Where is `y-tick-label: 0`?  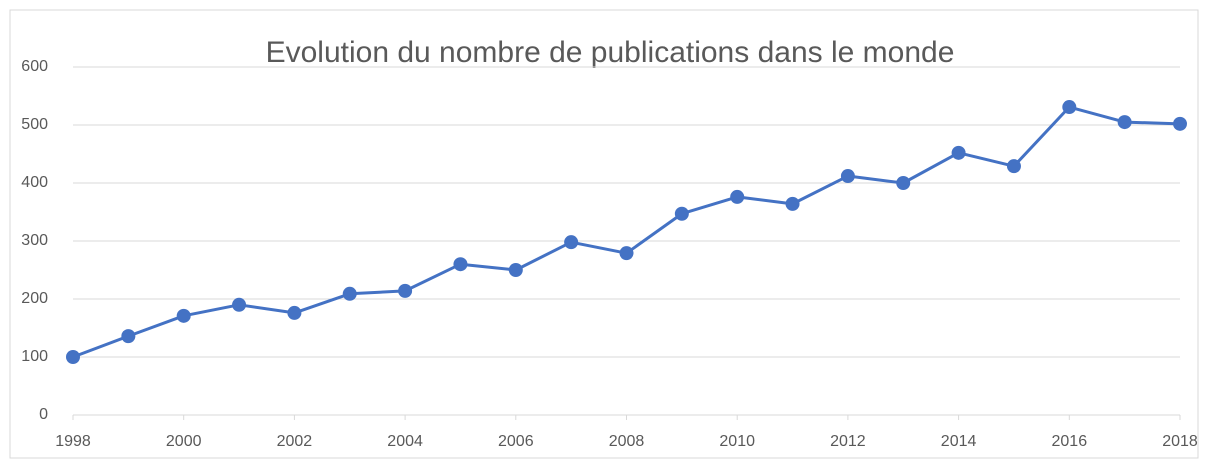 y-tick-label: 0 is located at coordinates (43, 414).